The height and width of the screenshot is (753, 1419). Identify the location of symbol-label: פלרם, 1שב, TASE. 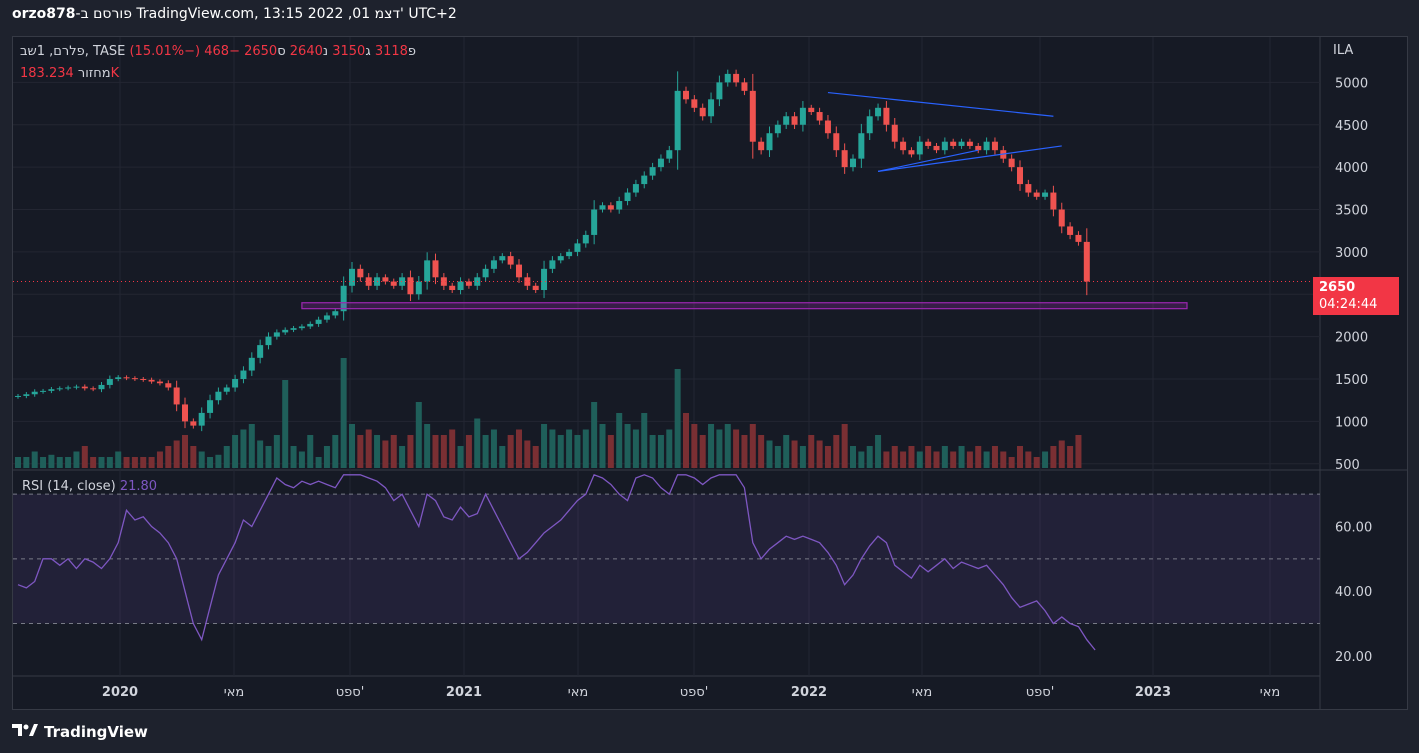
(73, 51).